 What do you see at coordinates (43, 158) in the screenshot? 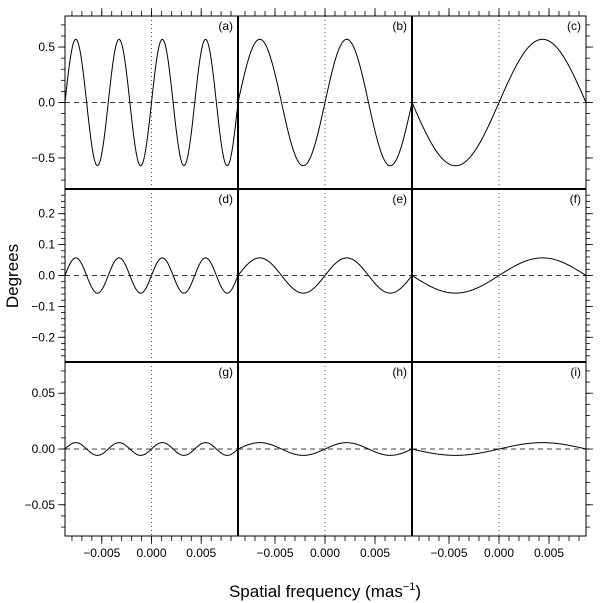
I see `y-tick-label: −0.5` at bounding box center [43, 158].